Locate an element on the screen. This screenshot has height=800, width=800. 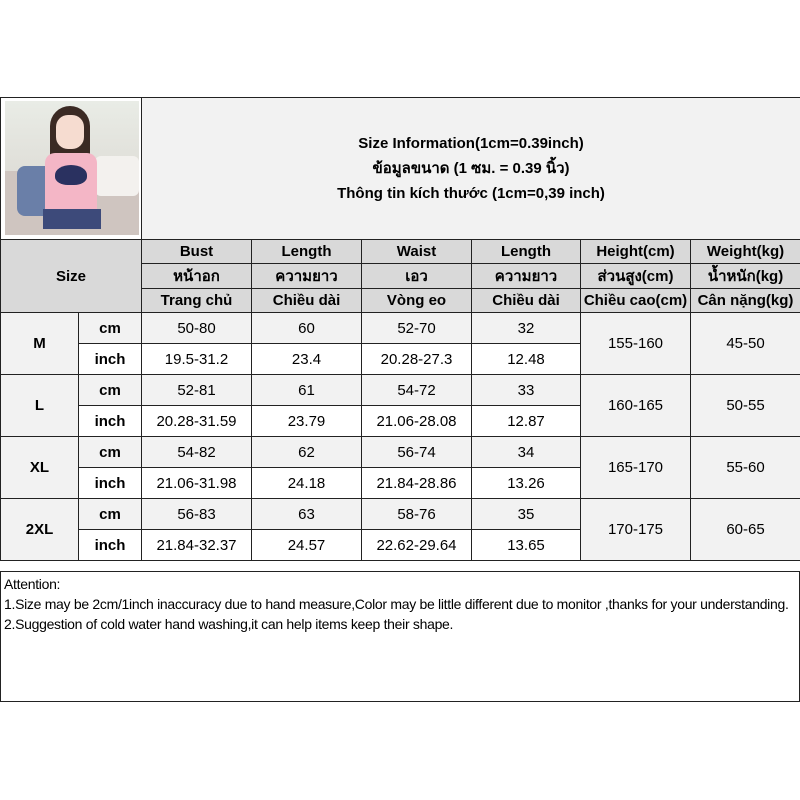
table-row: inch 21.84-32.37 24.57 22.62-29.64 13.65 is located at coordinates (400, 545).